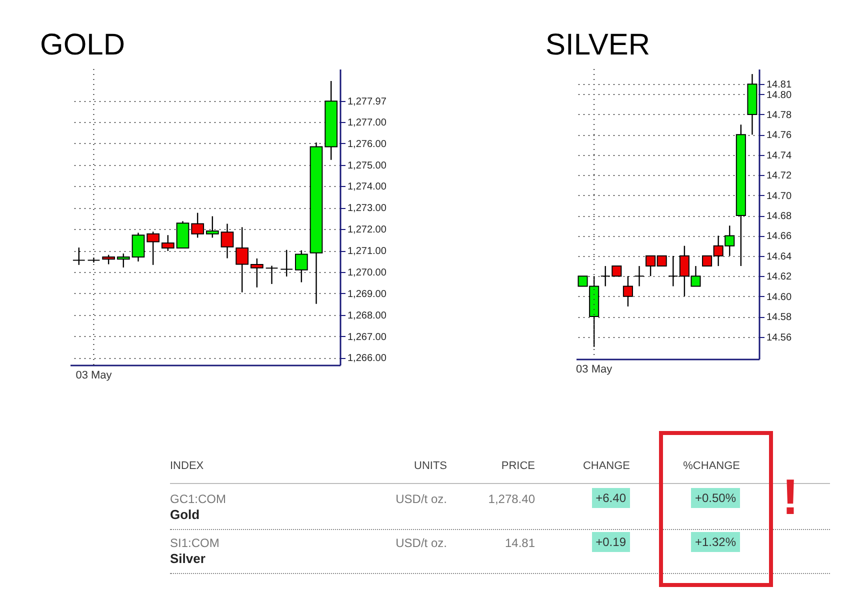  What do you see at coordinates (367, 272) in the screenshot?
I see `y-tick-label: 1,270.00` at bounding box center [367, 272].